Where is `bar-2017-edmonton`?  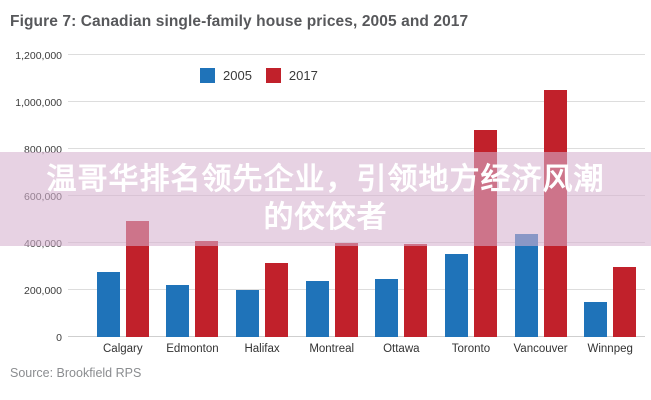 bar-2017-edmonton is located at coordinates (207, 288).